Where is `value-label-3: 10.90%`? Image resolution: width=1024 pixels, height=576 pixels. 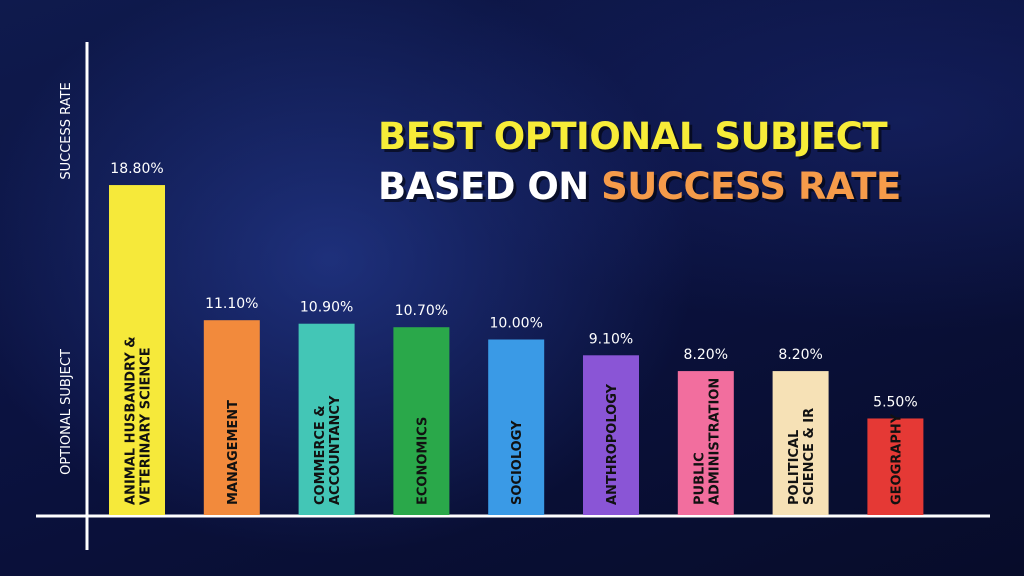
value-label-3: 10.90% is located at coordinates (326, 308).